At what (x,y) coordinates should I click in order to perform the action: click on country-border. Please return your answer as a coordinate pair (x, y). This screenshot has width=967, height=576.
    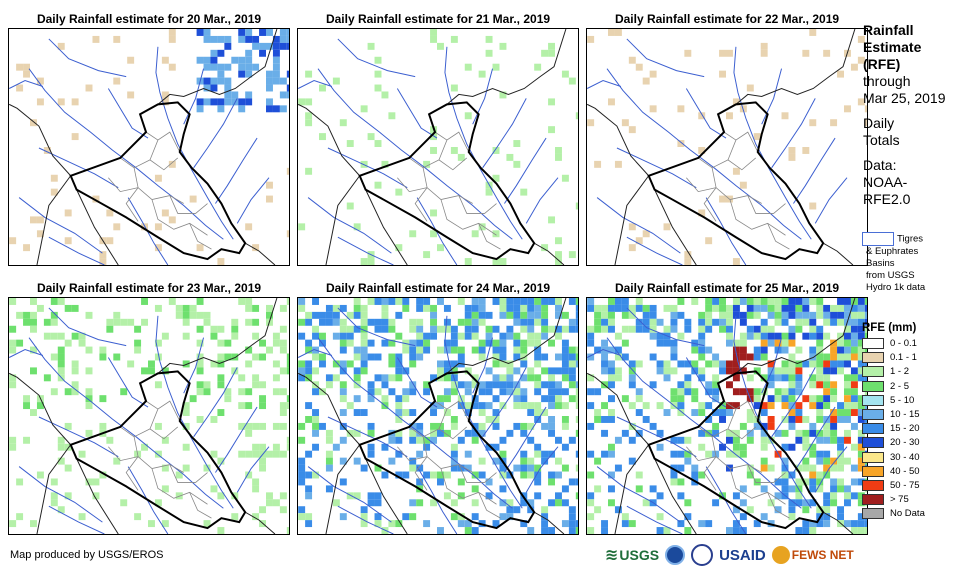
    Looking at the image, I should click on (516, 189).